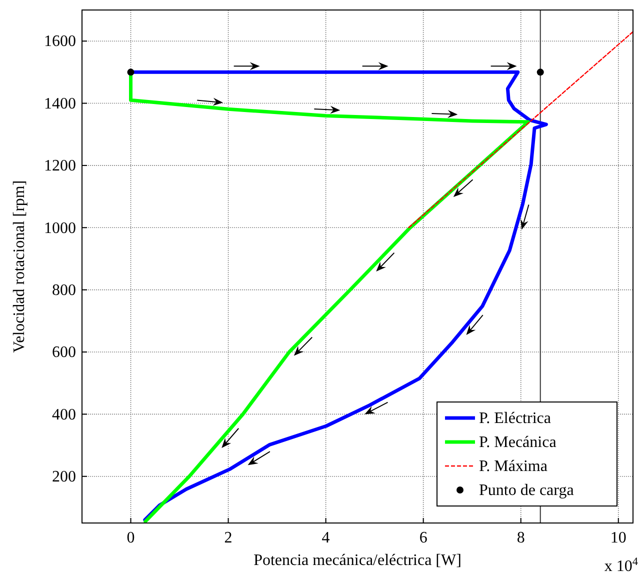  What do you see at coordinates (64, 290) in the screenshot?
I see `y-tick-label: 800` at bounding box center [64, 290].